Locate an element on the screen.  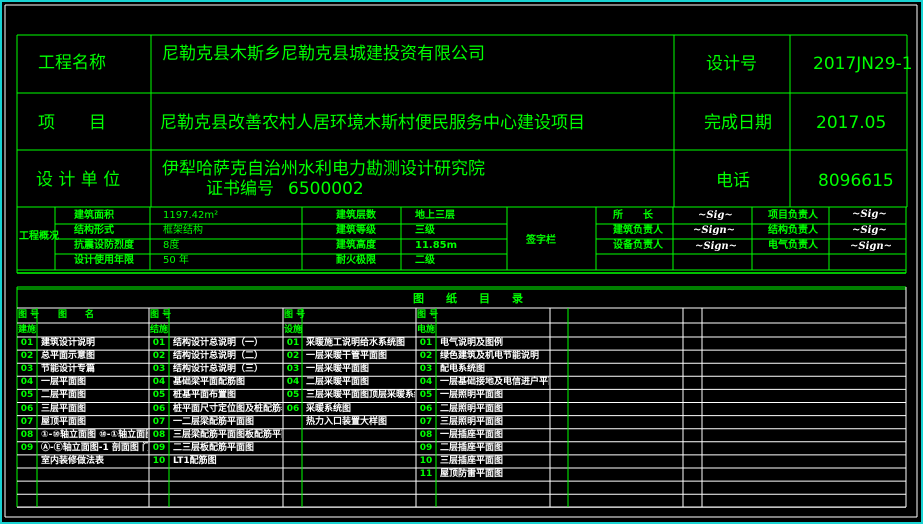
overview-field-label: 建筑层数 is located at coordinates (356, 215).